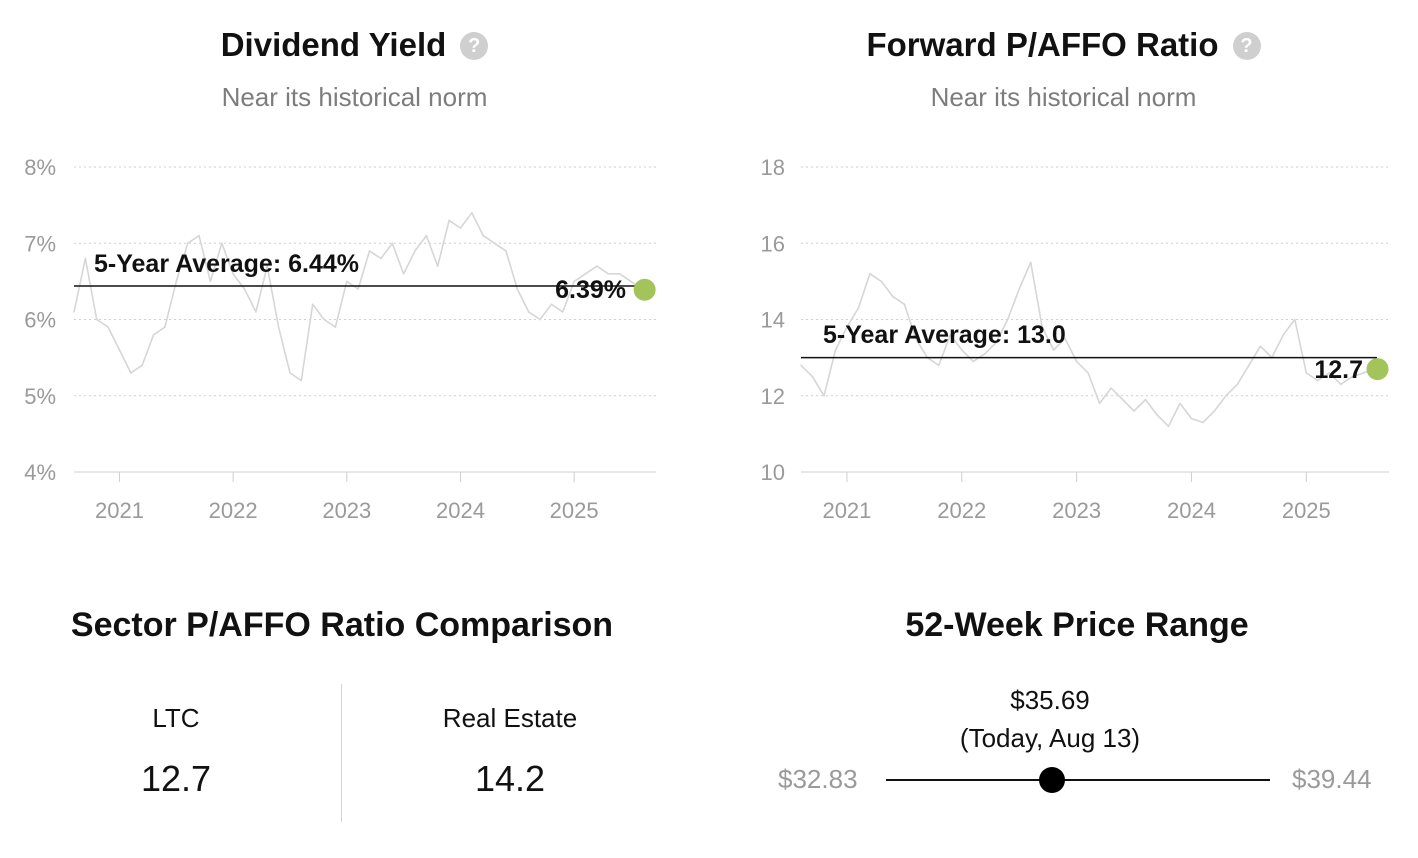  I want to click on sector-item-real-estate-label: Real Estate, so click(510, 718).